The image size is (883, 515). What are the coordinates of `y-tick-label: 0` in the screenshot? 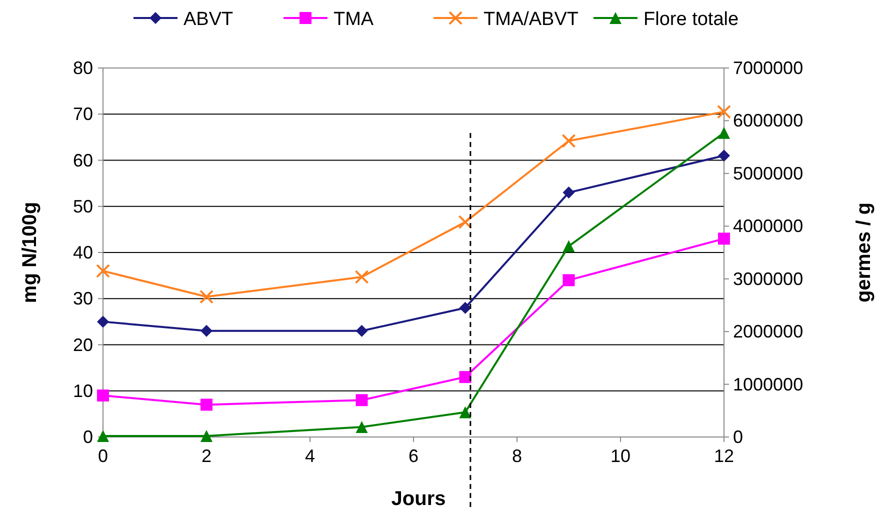 It's located at (87, 437).